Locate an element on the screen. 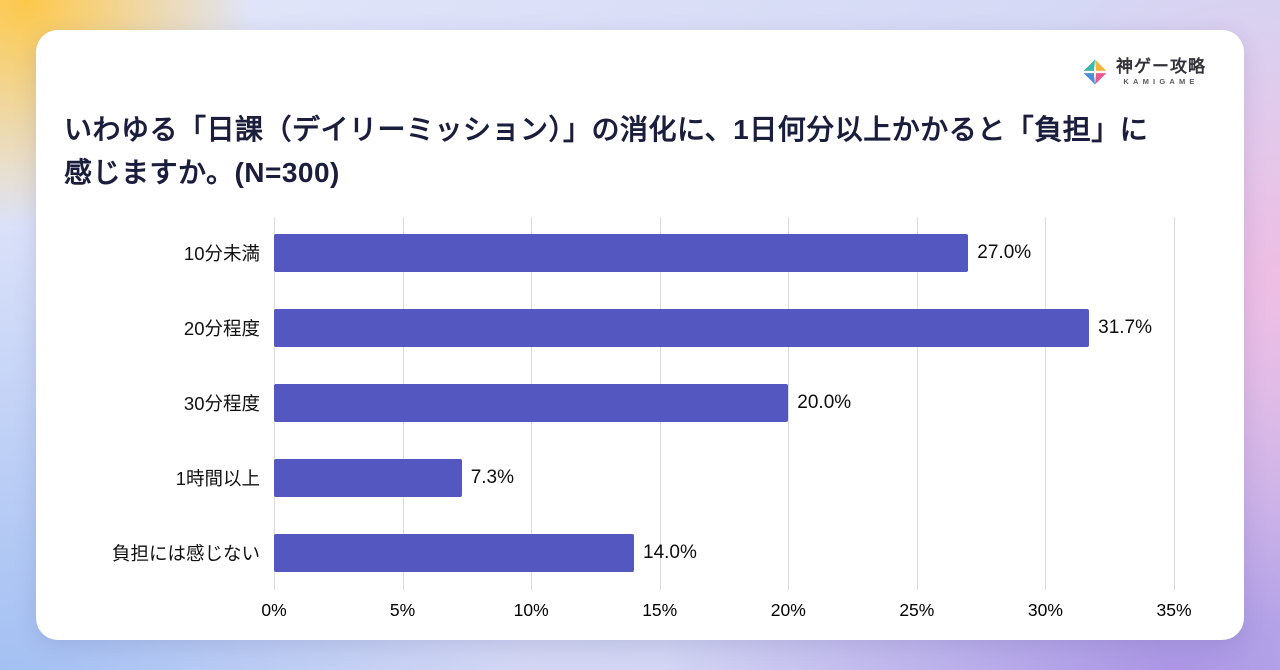 The image size is (1280, 670). logo-name: 神ゲー攻略 is located at coordinates (1161, 66).